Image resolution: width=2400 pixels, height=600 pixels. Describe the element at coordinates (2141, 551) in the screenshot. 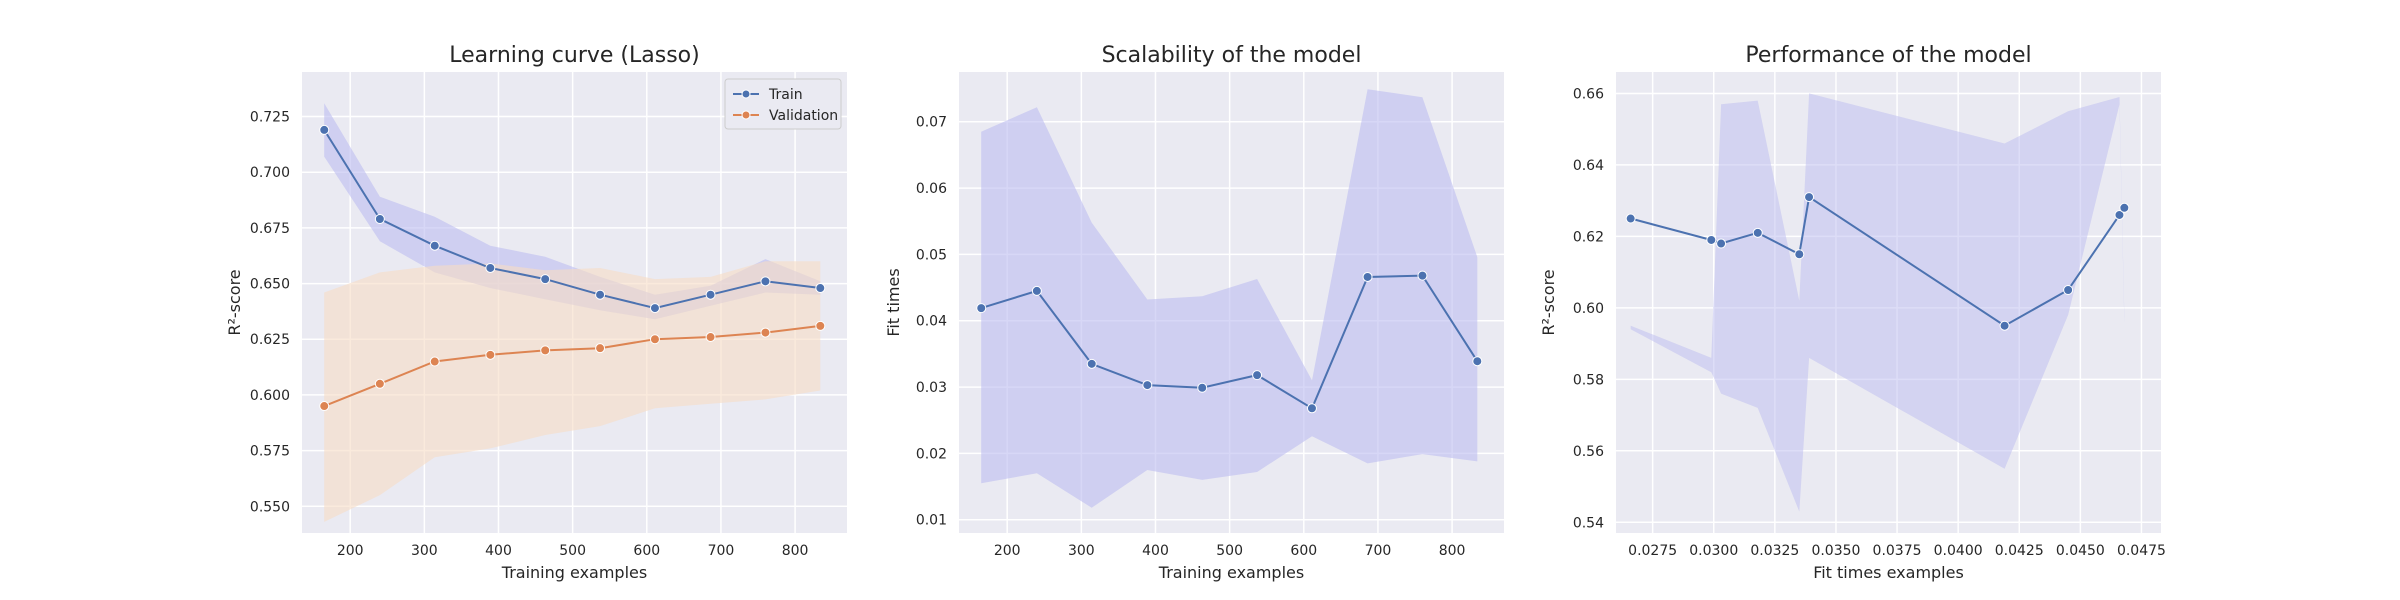

I see `x-tick-label: 0.0475` at that location.